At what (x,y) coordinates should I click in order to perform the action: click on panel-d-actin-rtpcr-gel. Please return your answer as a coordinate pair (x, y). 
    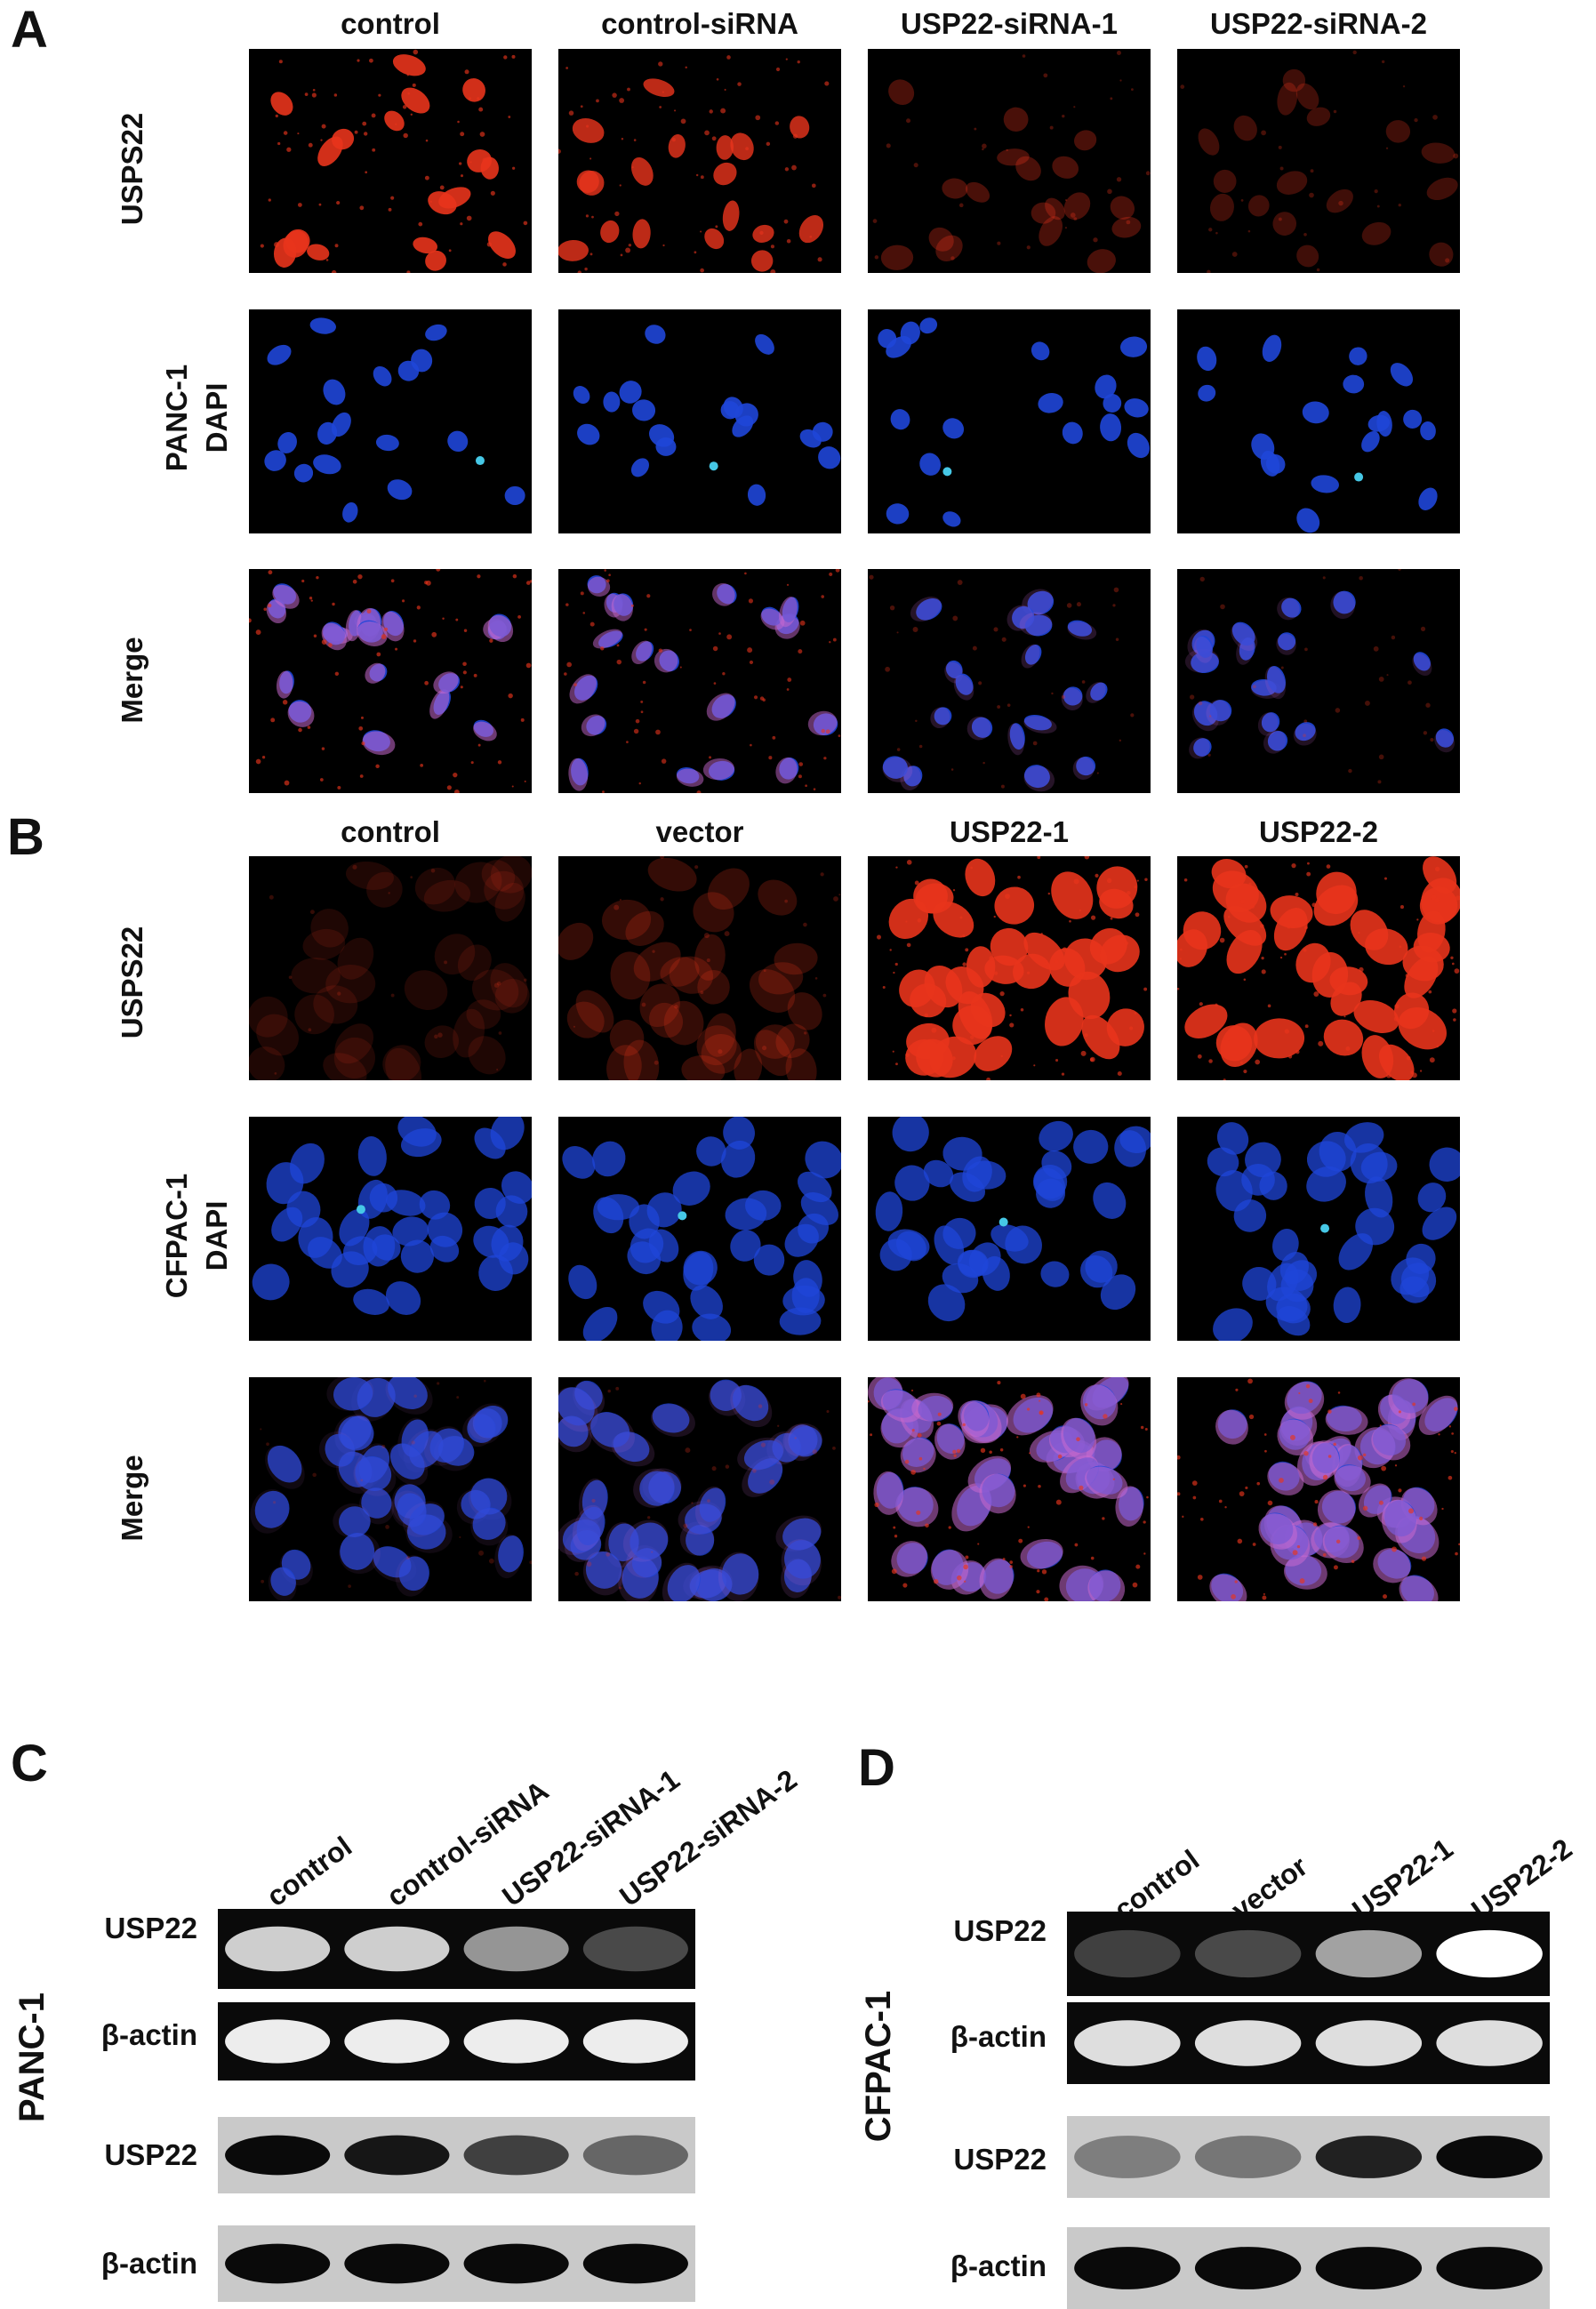
    Looking at the image, I should click on (1308, 2043).